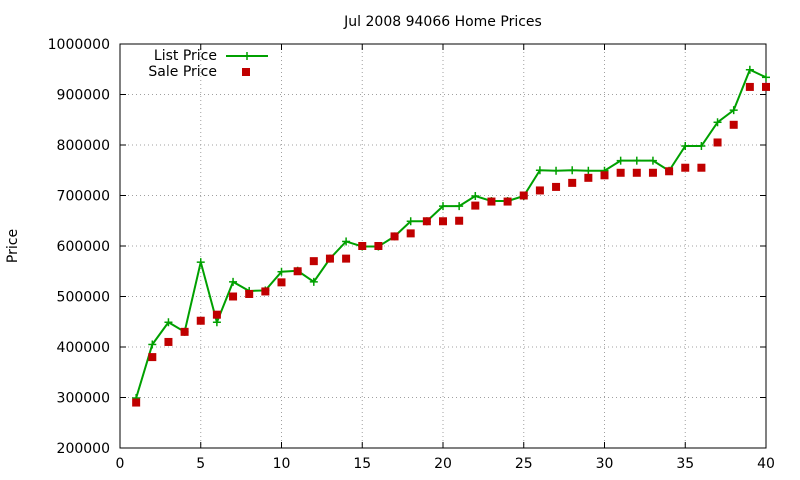  What do you see at coordinates (182, 72) in the screenshot?
I see `legend-label-sale-price: Sale Price` at bounding box center [182, 72].